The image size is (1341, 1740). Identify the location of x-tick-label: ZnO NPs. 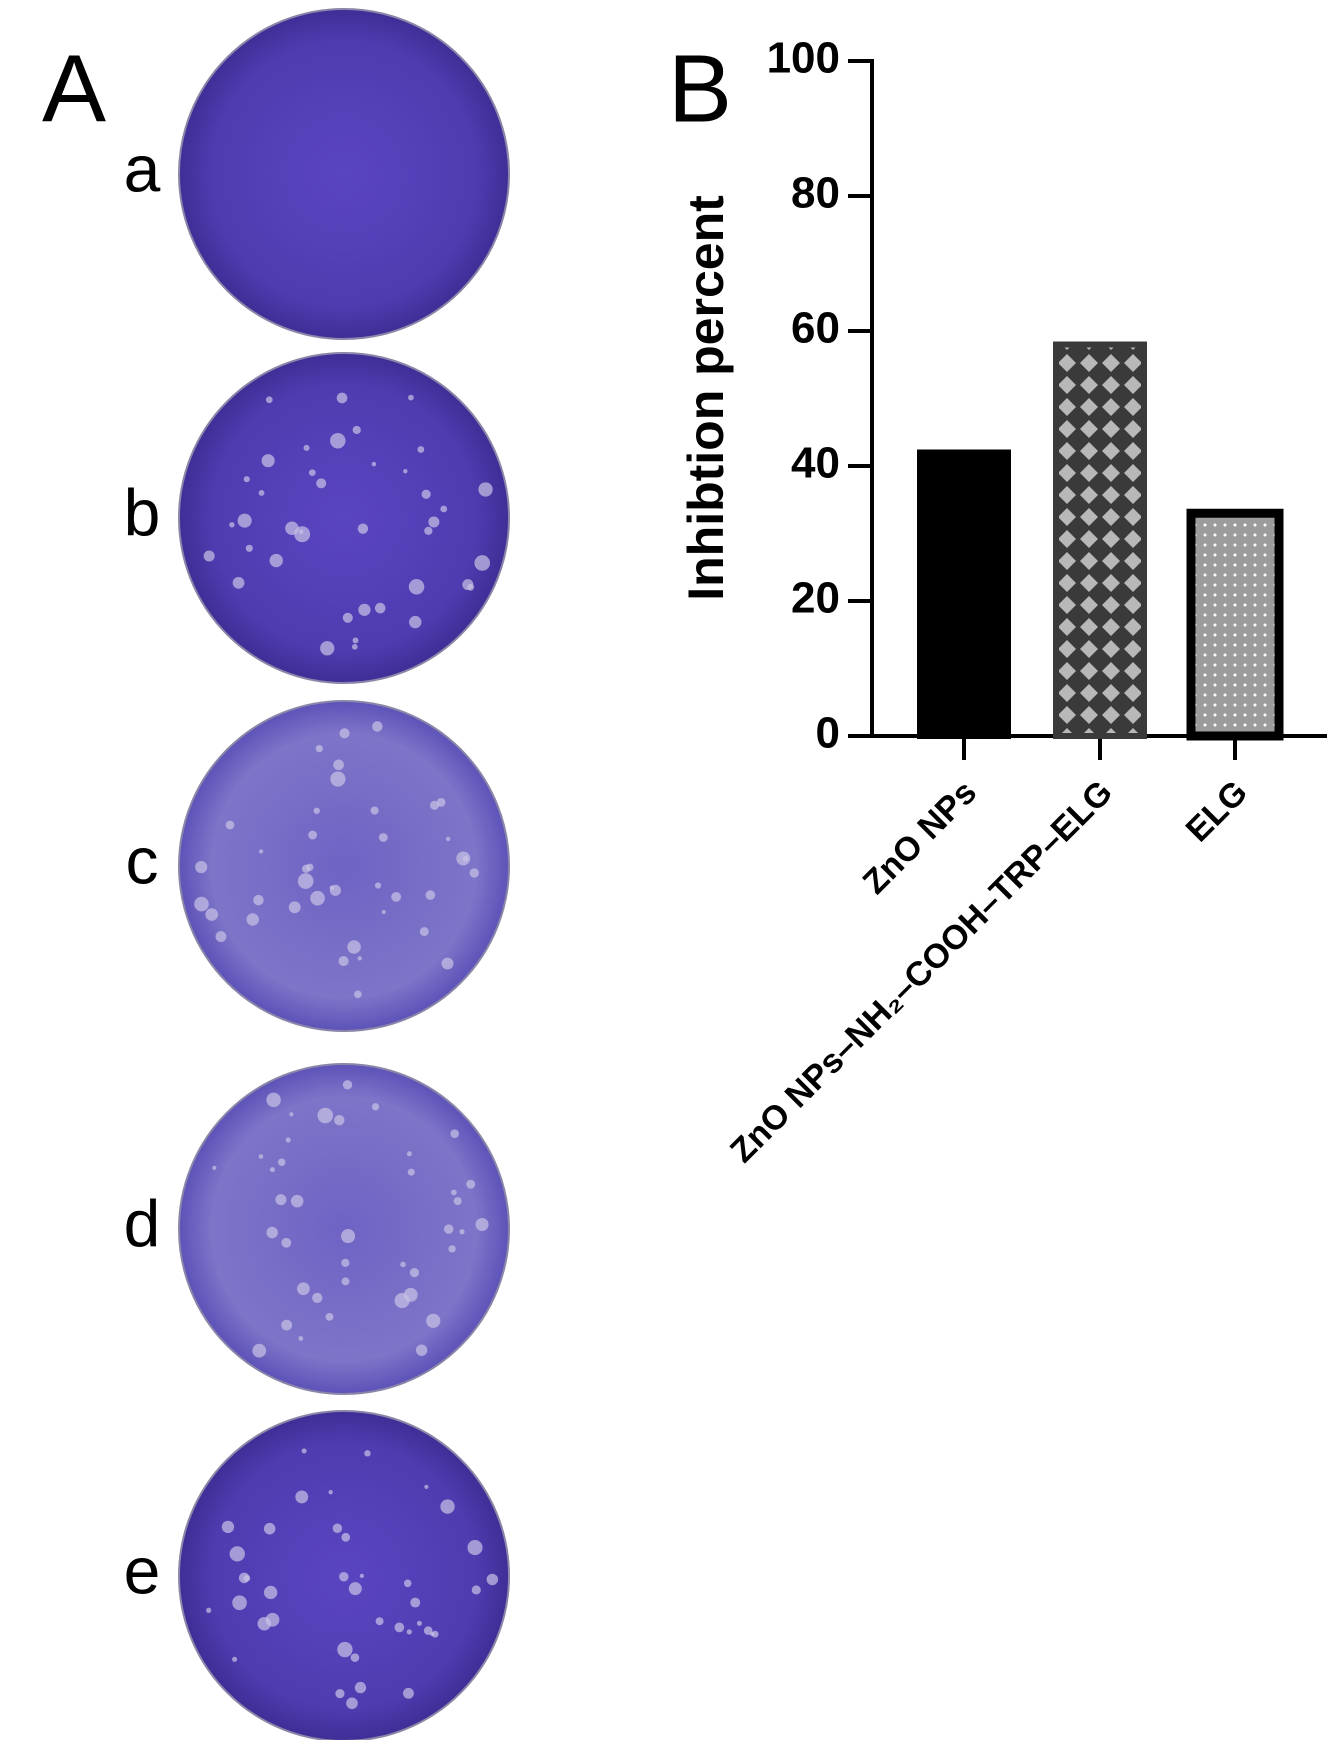
(920, 837).